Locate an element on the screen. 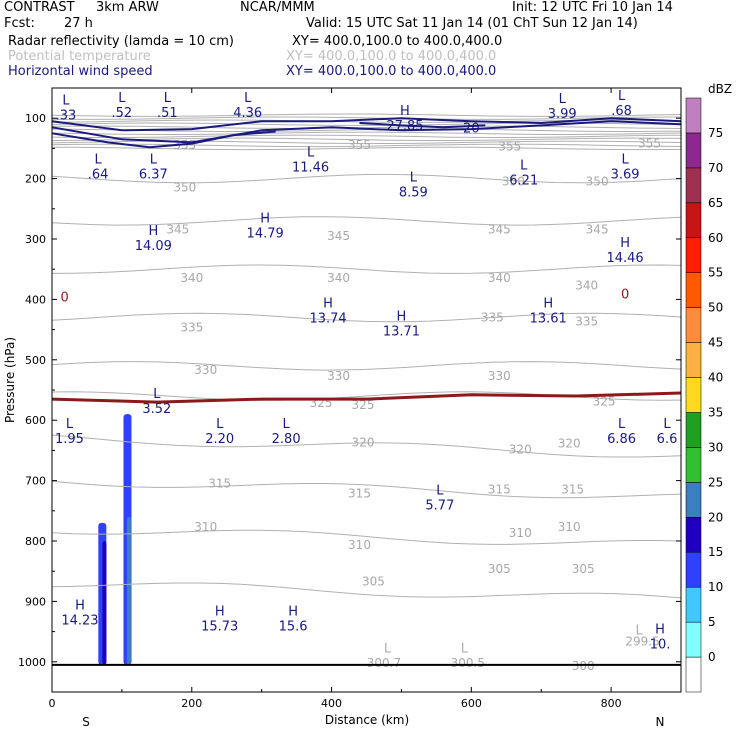  theta-label: 315 is located at coordinates (219, 483).